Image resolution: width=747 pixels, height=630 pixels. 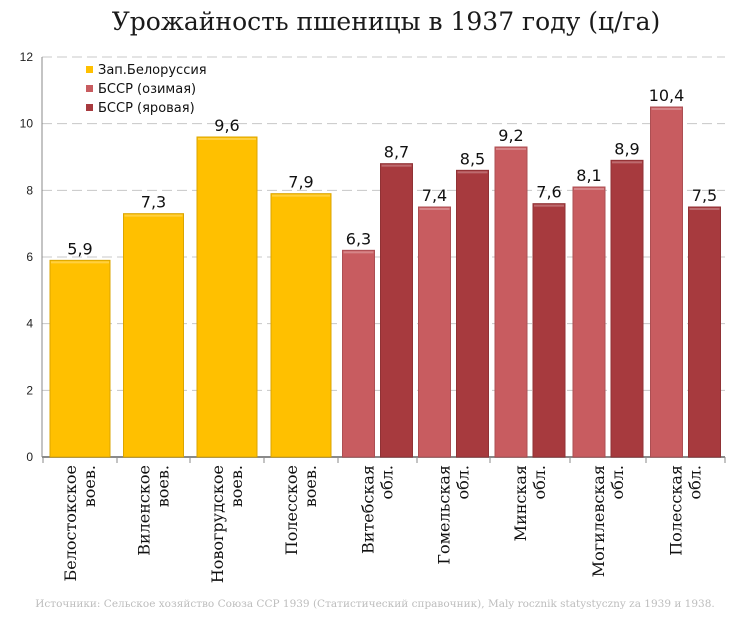 I want to click on category-label-line1: Витебская, so click(x=368, y=509).